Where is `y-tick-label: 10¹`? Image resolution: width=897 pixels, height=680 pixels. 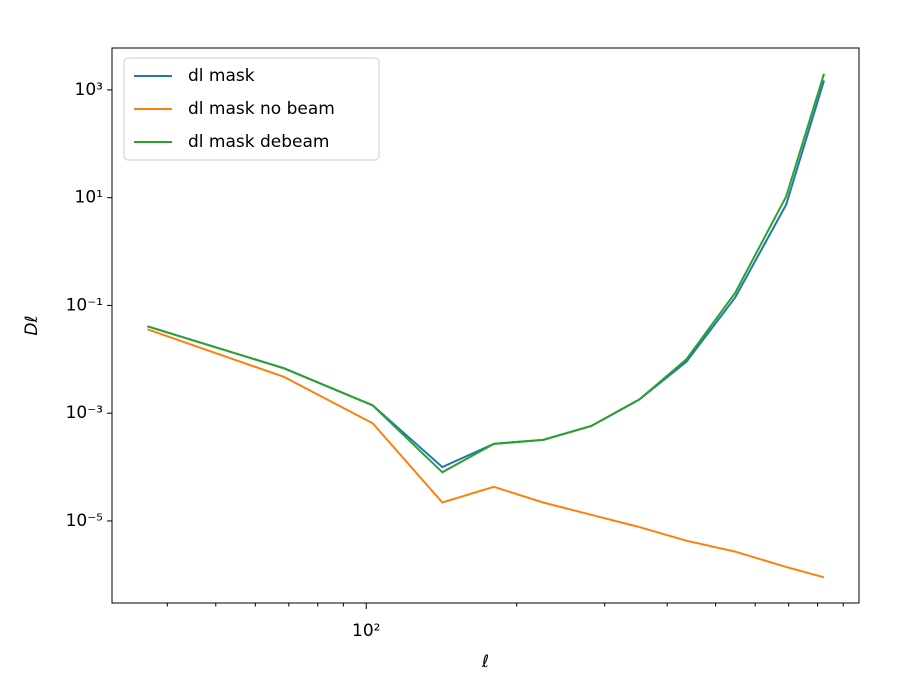
y-tick-label: 10¹ is located at coordinates (89, 198).